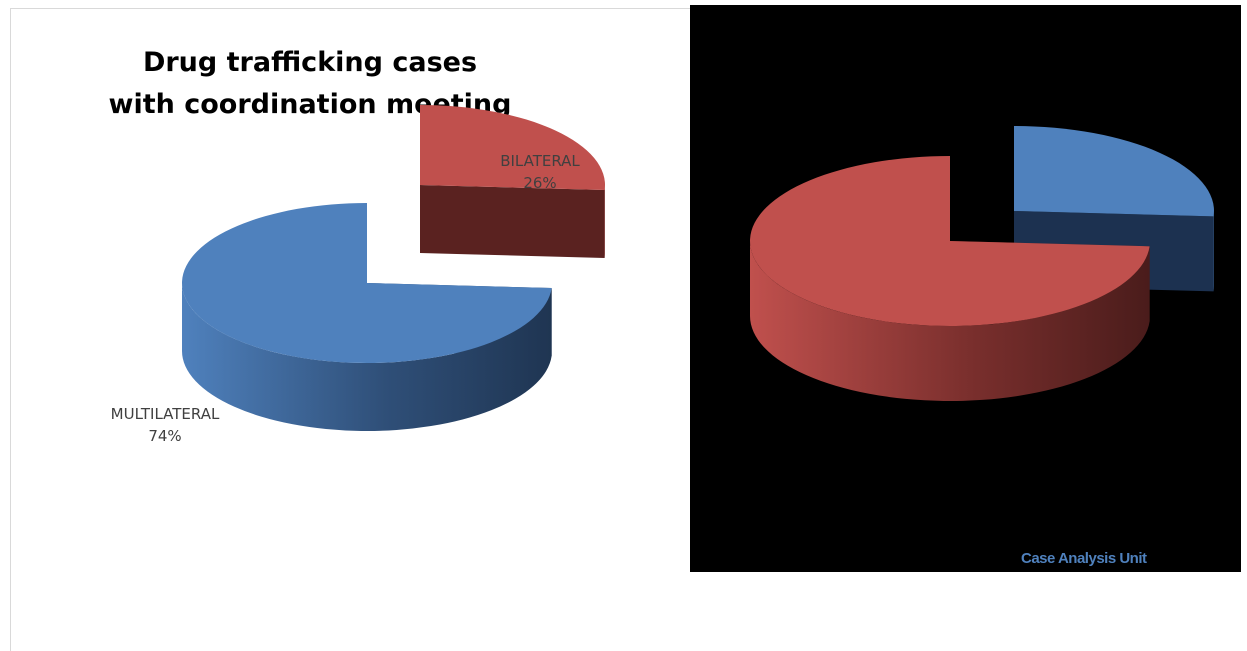 Image resolution: width=1247 pixels, height=651 pixels. What do you see at coordinates (165, 436) in the screenshot?
I see `slice-value-multilateral: 74%` at bounding box center [165, 436].